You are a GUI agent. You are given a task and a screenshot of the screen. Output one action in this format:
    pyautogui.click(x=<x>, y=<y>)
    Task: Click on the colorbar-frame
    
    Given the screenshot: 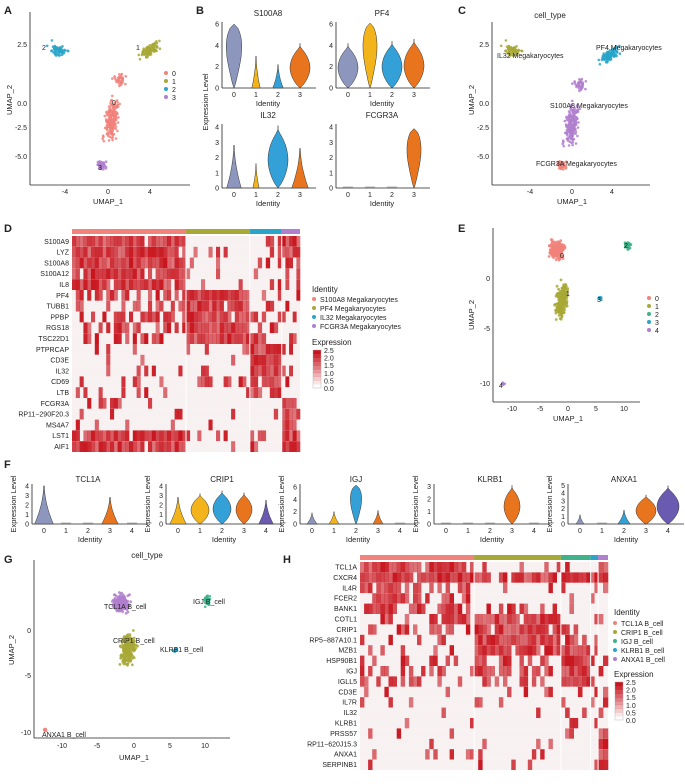 What is the action you would take?
    pyautogui.click(x=317, y=369)
    